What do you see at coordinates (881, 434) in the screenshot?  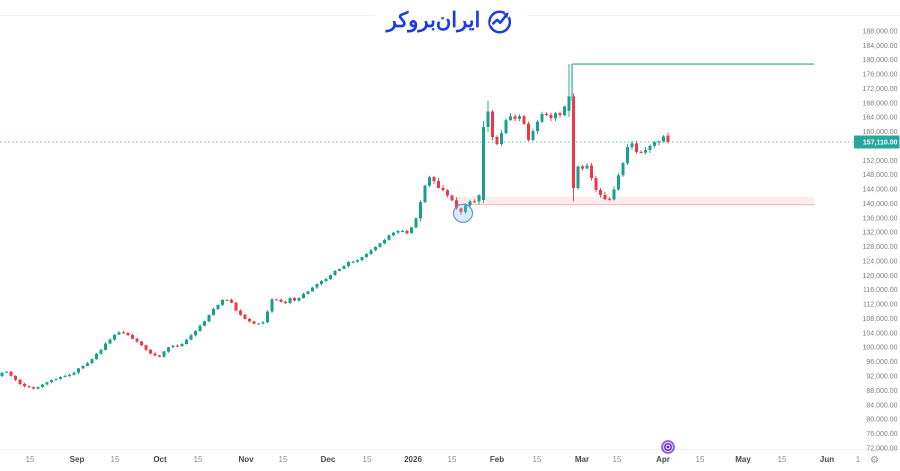 I see `price-axis-label: 76,000.00` at bounding box center [881, 434].